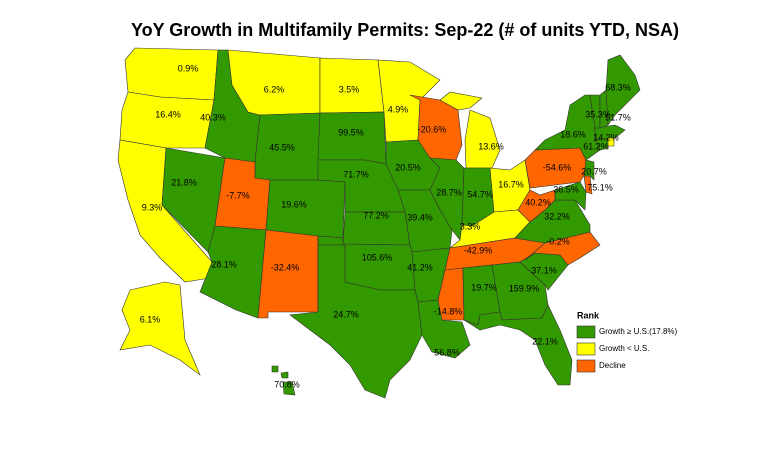  I want to click on value-label: 70.8%, so click(287, 384).